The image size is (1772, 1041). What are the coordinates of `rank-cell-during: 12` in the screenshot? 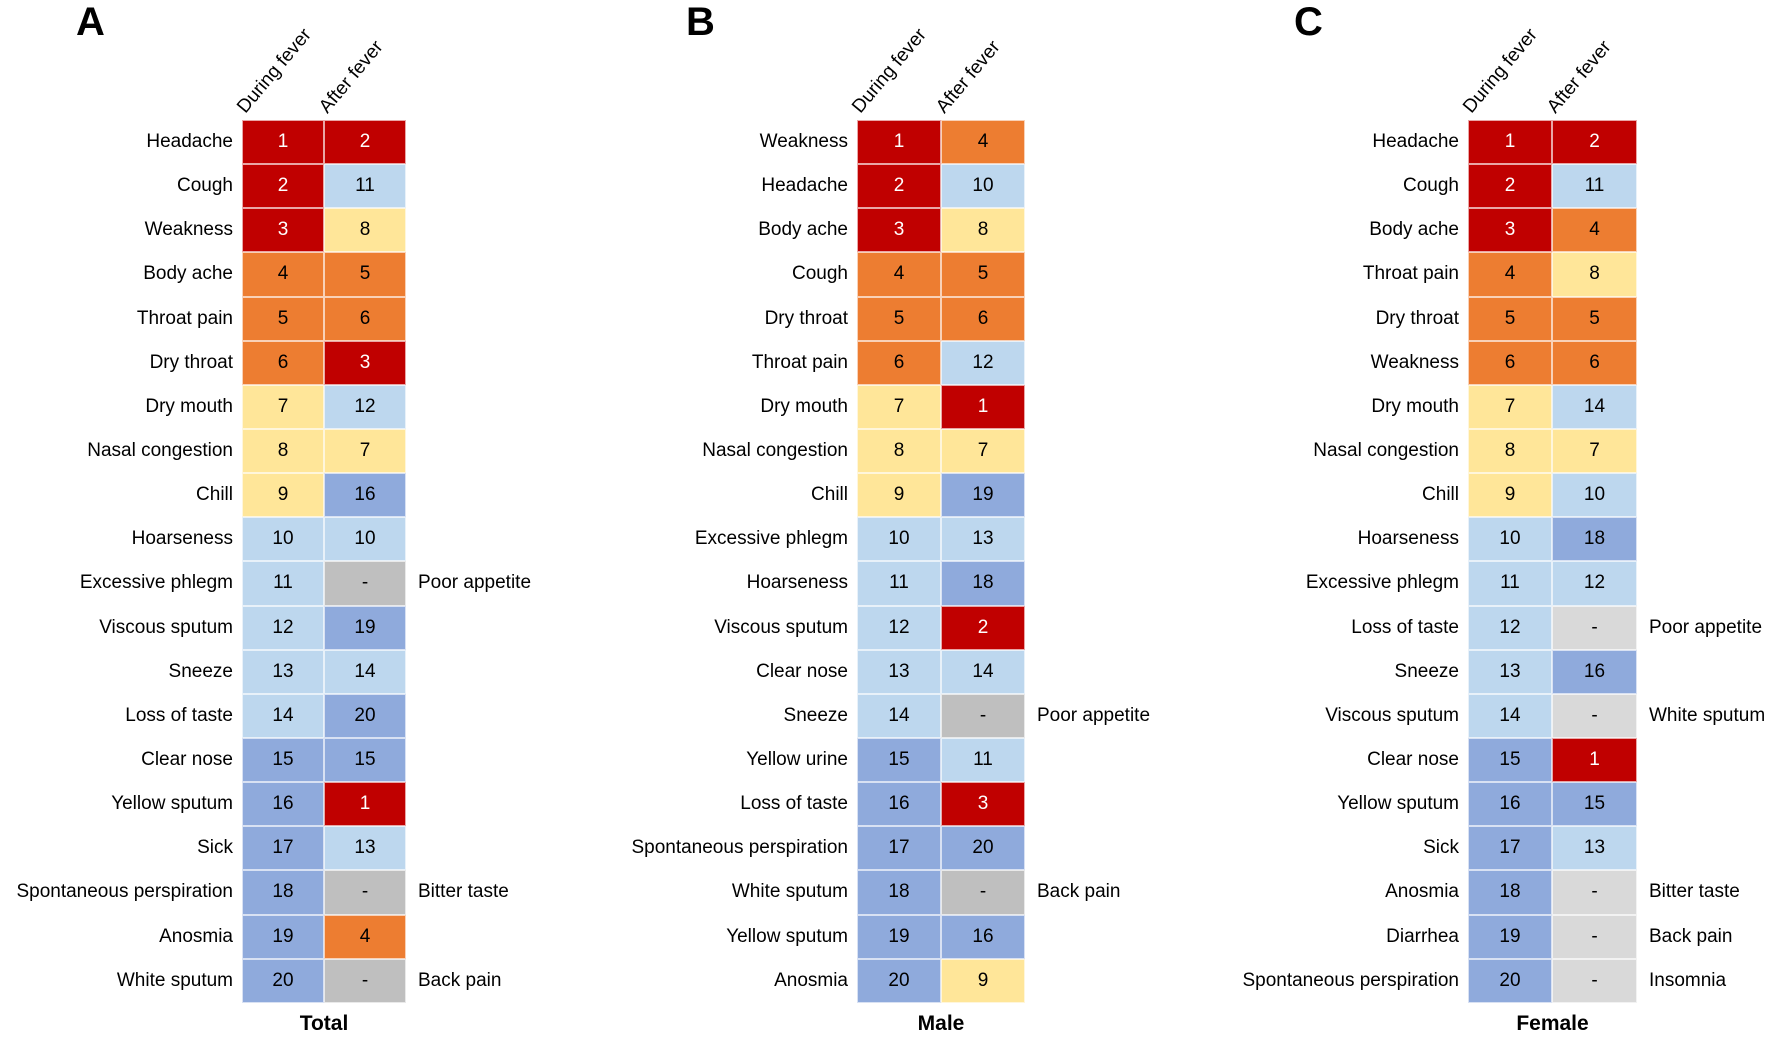 It's located at (899, 627).